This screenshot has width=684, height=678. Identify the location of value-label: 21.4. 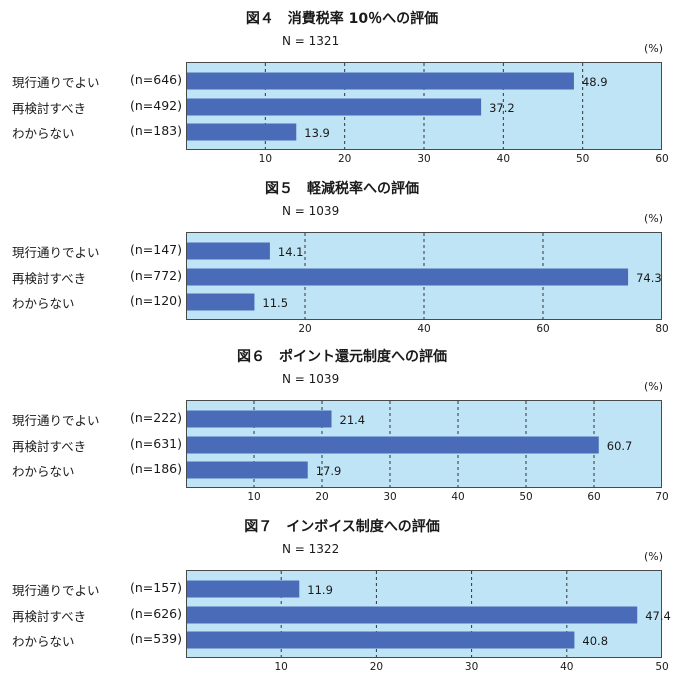
(353, 420).